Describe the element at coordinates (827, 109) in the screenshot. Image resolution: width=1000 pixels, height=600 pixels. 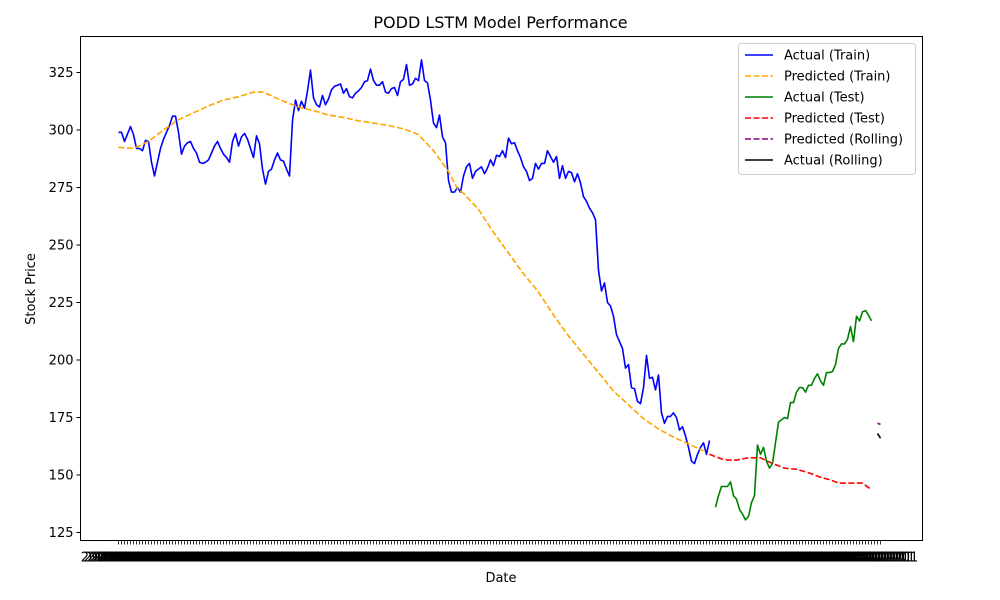
I see `legend-box` at that location.